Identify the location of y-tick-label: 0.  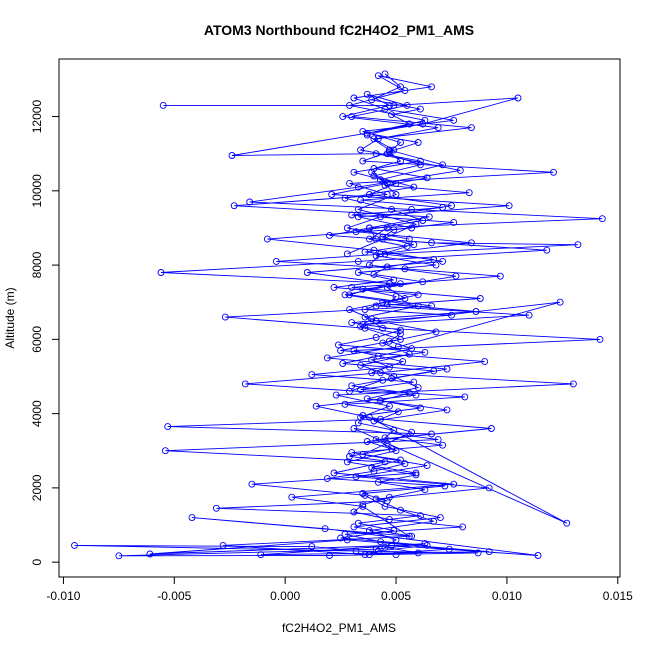
(37, 561).